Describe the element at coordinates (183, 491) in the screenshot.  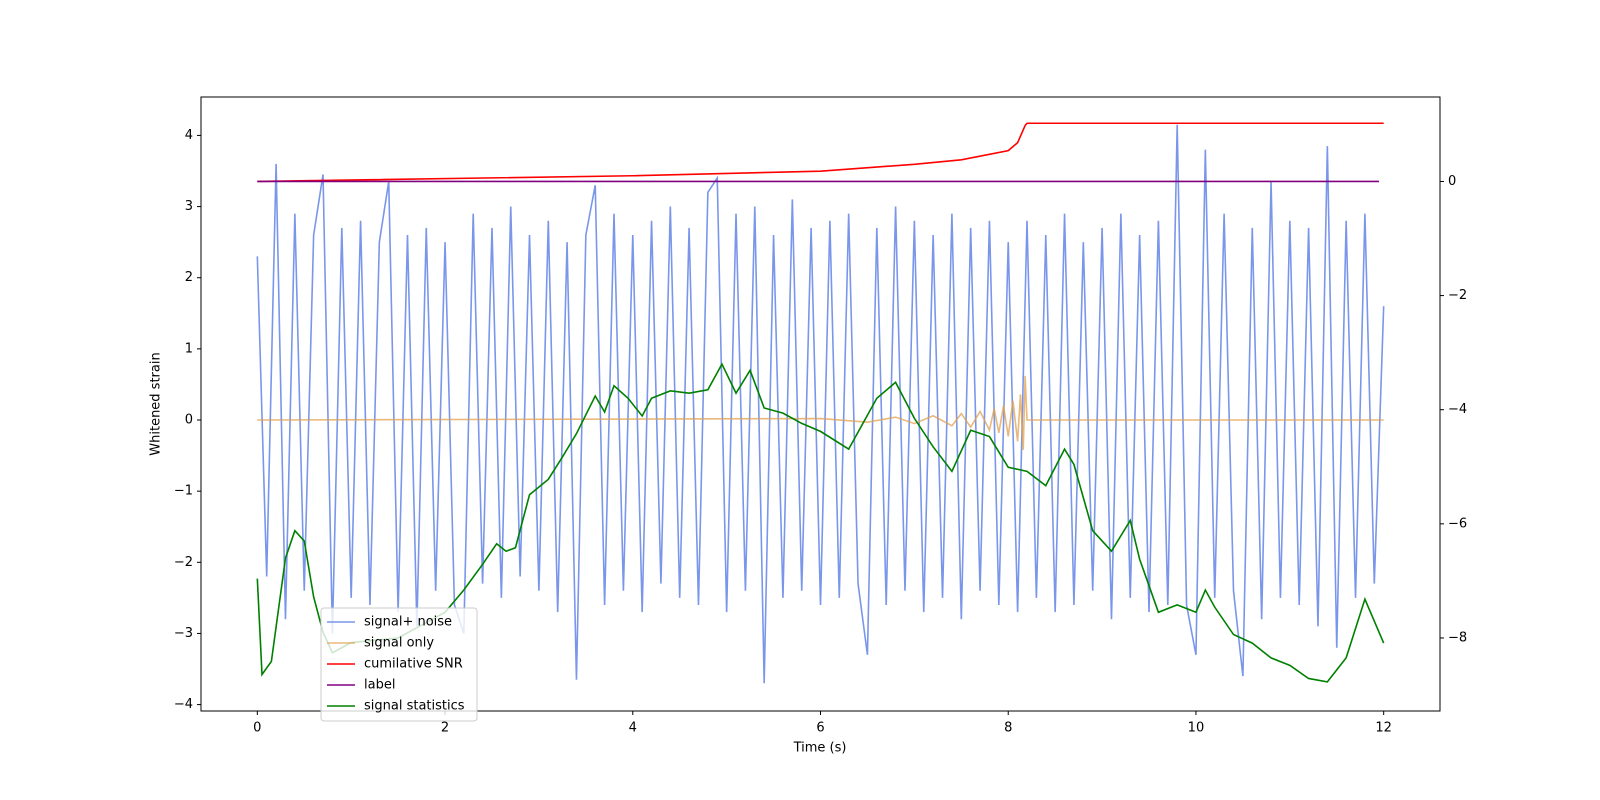
I see `y-tick-label: −1` at that location.